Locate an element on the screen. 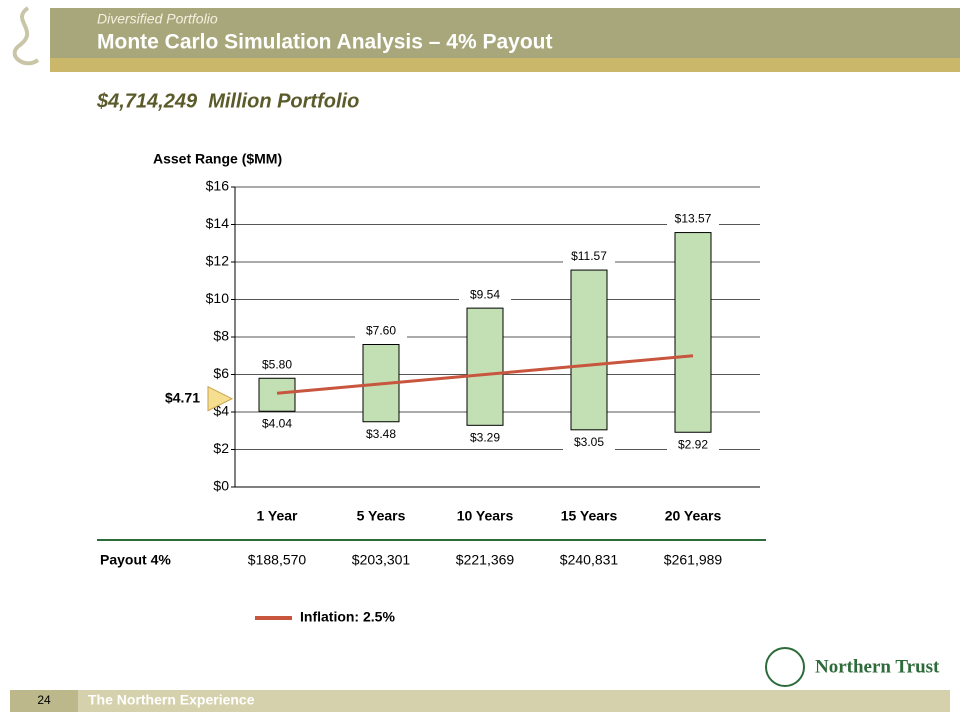  page-box is located at coordinates (44, 701).